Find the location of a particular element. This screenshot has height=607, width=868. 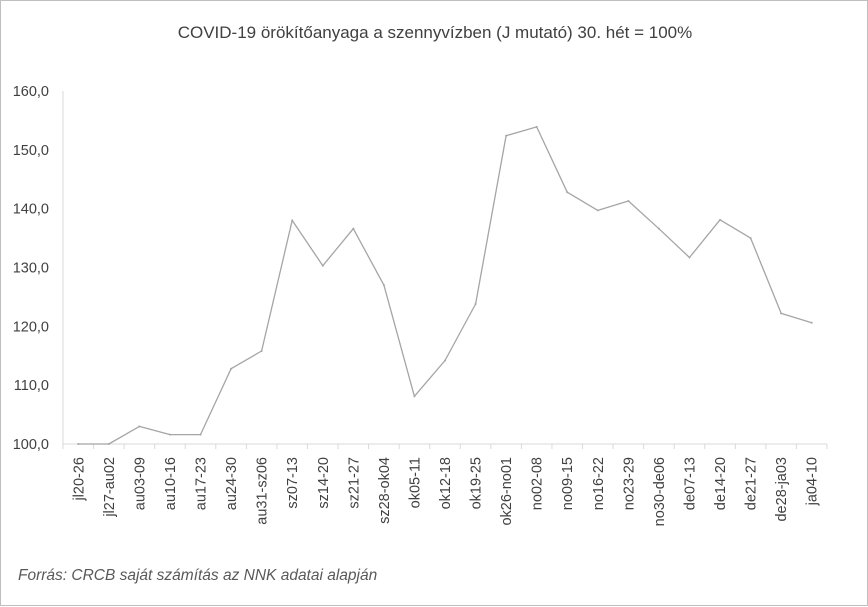

x-tick-label: au03-09 is located at coordinates (140, 483).